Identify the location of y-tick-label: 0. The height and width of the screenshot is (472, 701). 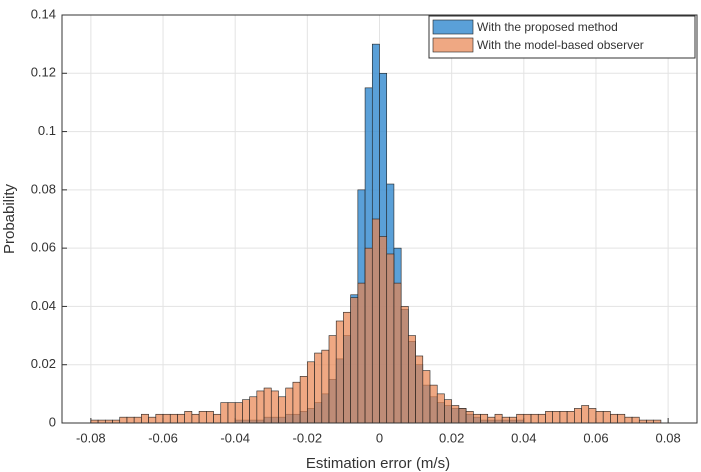
(52, 421).